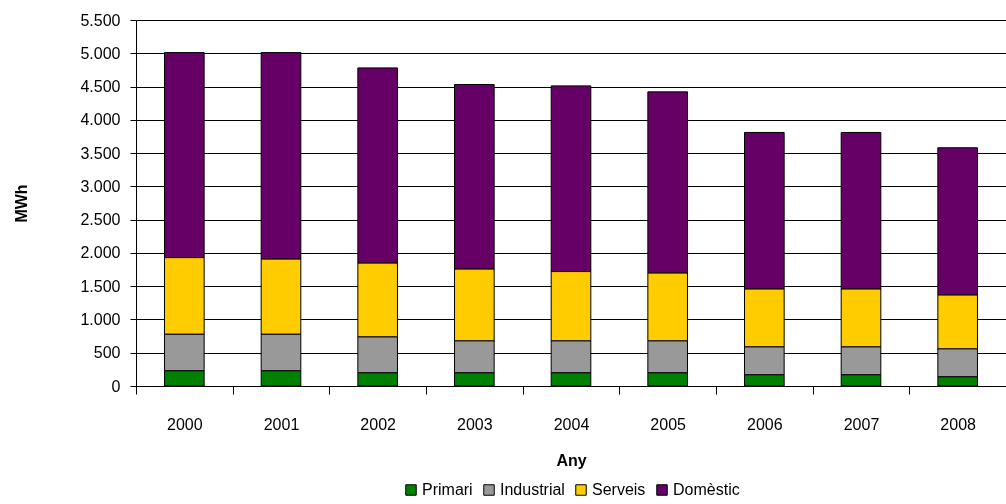 The height and width of the screenshot is (504, 1006). What do you see at coordinates (22, 203) in the screenshot?
I see `y-axis-title: MWh` at bounding box center [22, 203].